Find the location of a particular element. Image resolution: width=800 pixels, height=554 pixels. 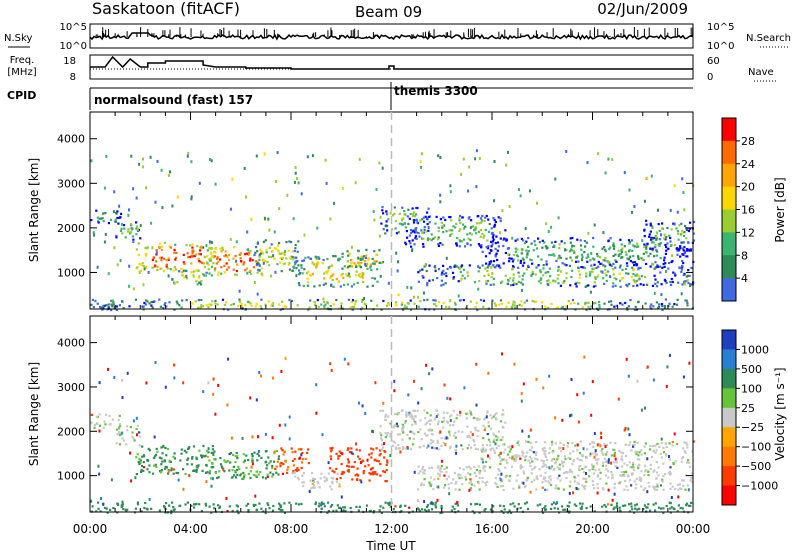

colorbar-swatch is located at coordinates (729, 476).